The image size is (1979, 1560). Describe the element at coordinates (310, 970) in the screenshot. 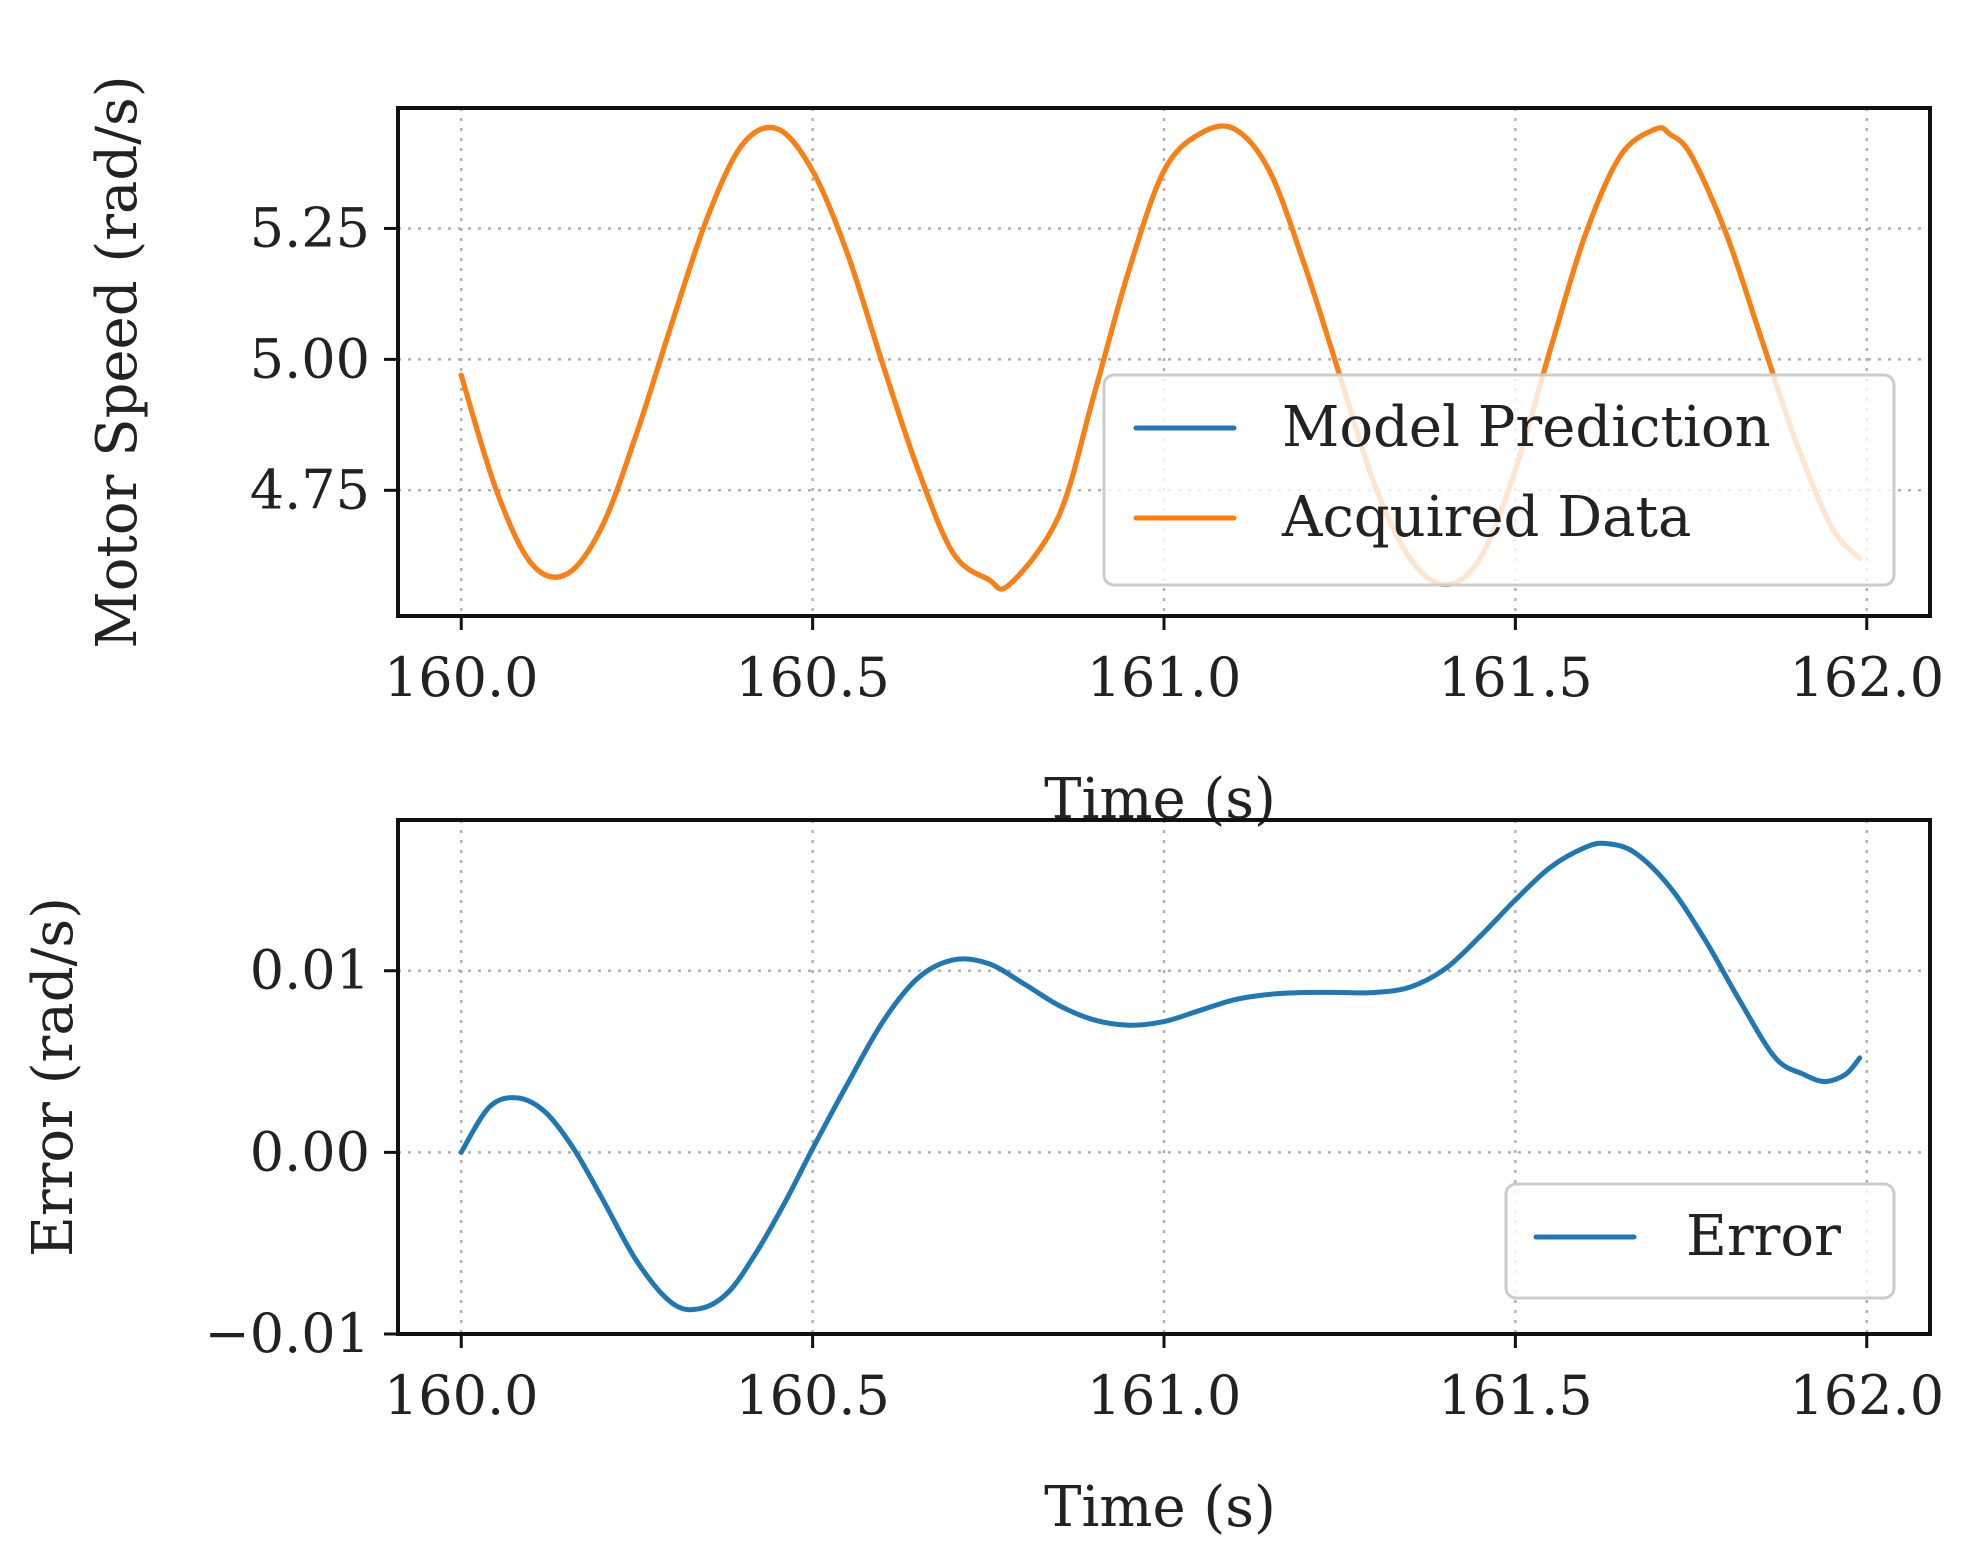

I see `y-tick-label: 0.01` at that location.